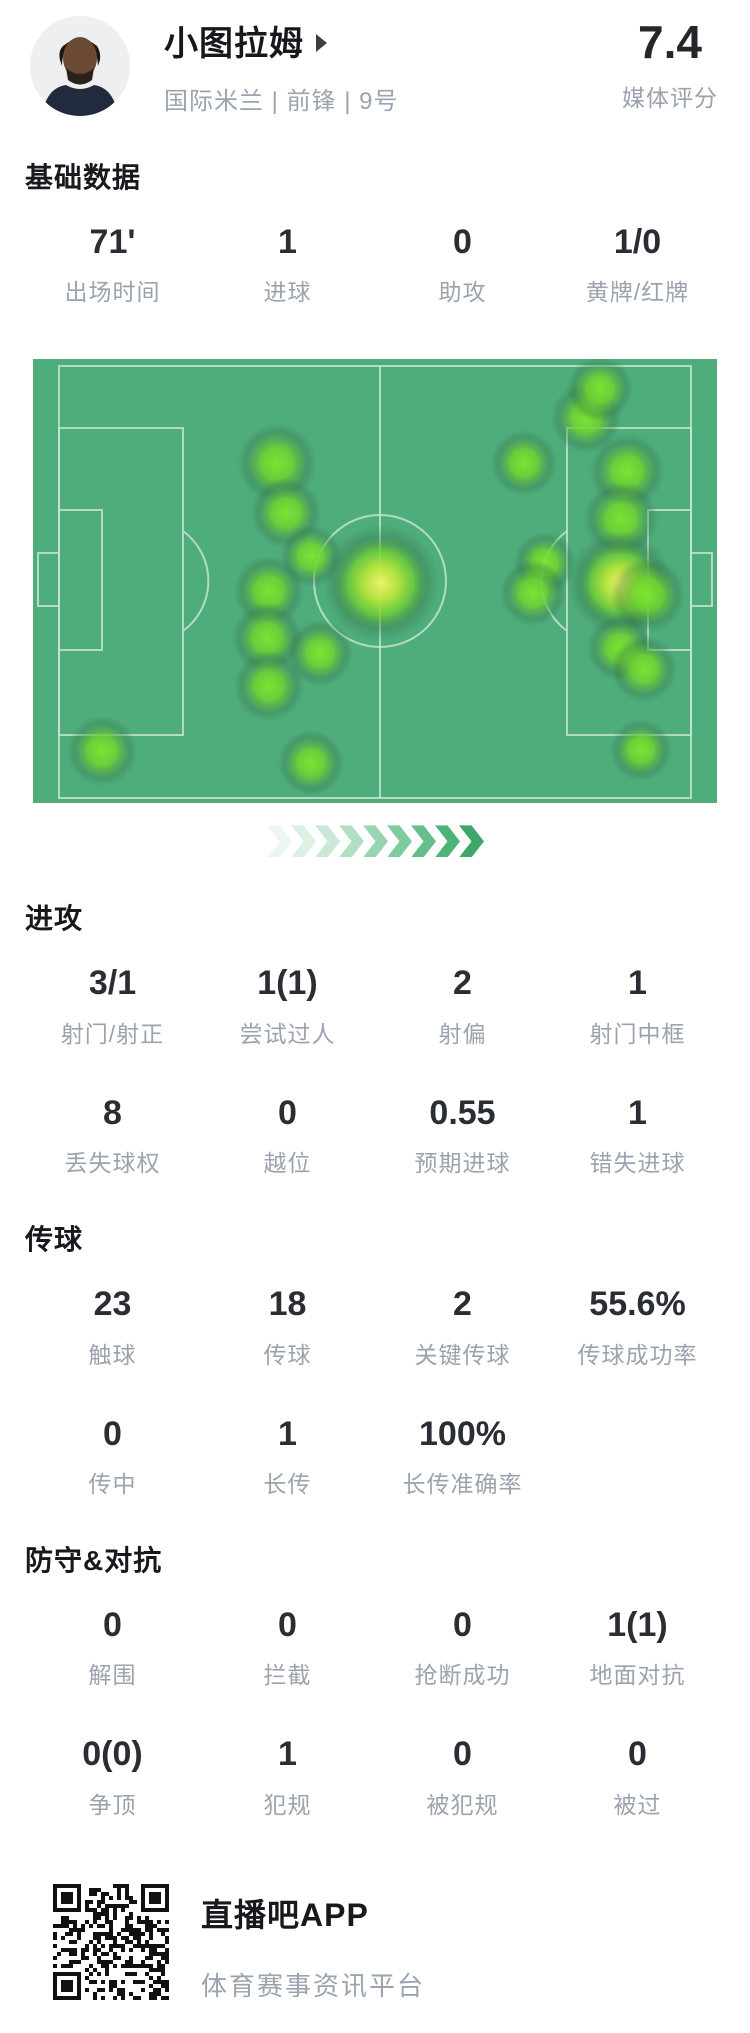 The height and width of the screenshot is (2033, 750). I want to click on stat-cell: 0 被犯规, so click(462, 1777).